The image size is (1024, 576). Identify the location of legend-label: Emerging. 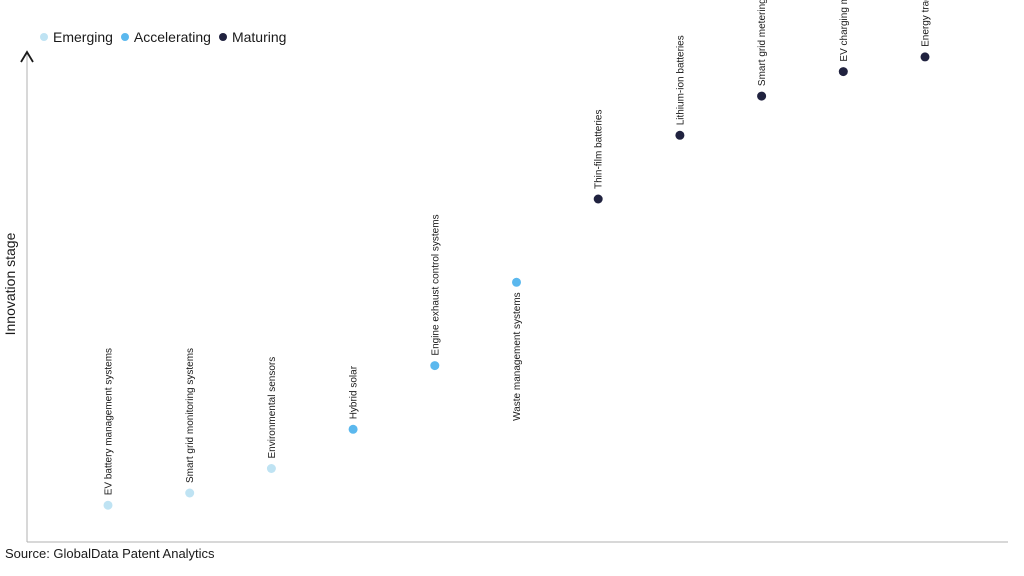
(83, 37).